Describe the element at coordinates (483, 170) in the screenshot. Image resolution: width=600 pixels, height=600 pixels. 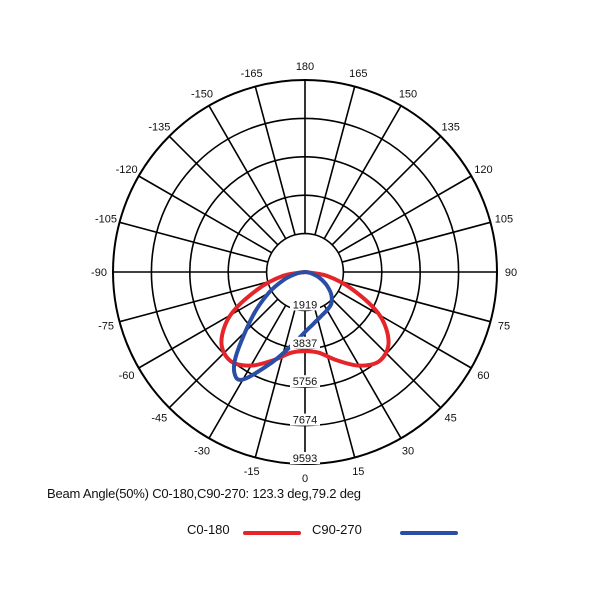
I see `angle-tick-label: 120` at that location.